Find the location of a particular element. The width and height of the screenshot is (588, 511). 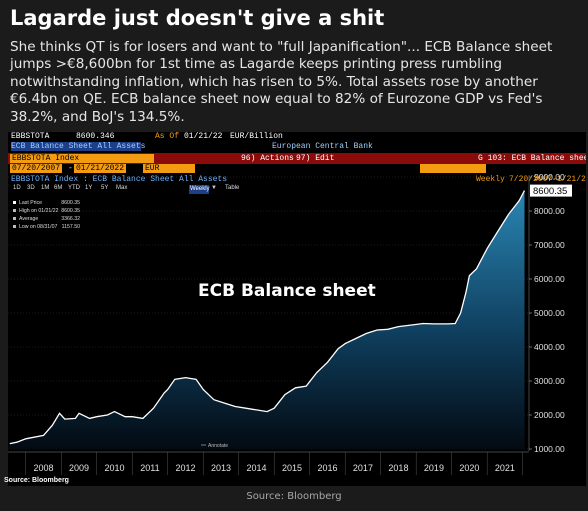

x-tick-label: 2012 is located at coordinates (185, 468).